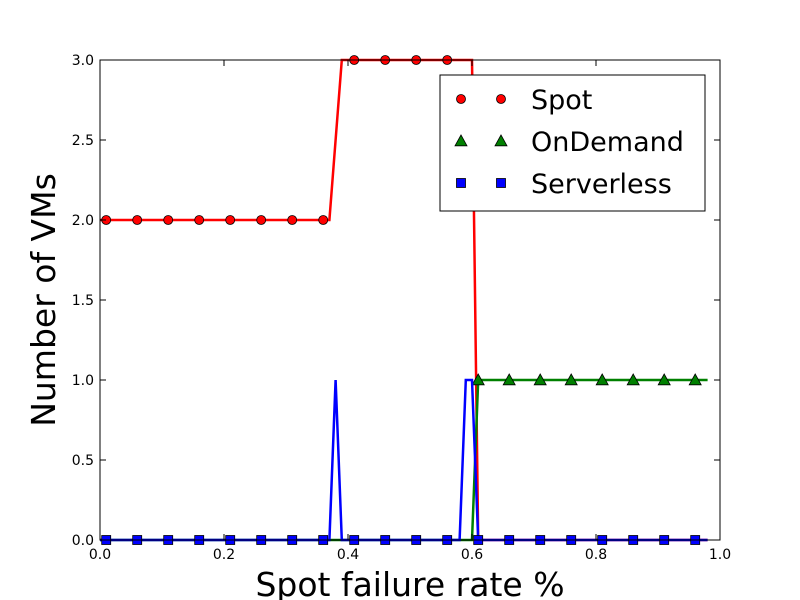 The width and height of the screenshot is (800, 600). What do you see at coordinates (224, 555) in the screenshot?
I see `x-tick-label: 0.2` at bounding box center [224, 555].